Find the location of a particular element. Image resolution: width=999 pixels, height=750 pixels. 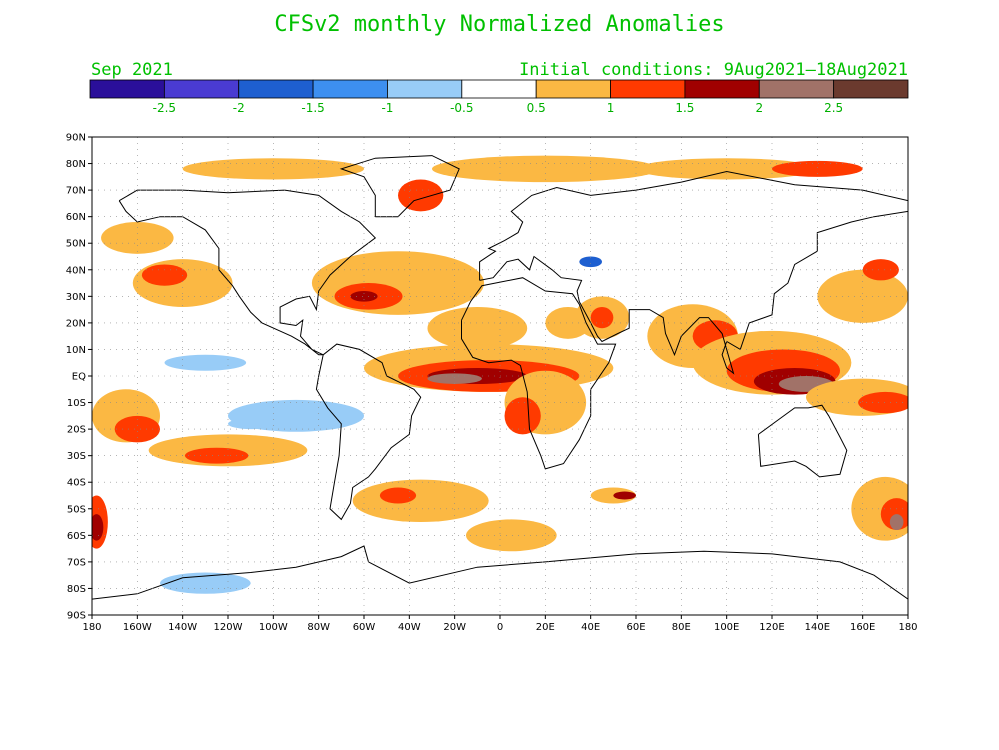

colorbar: -2.5 -2 -1.5 -1 -0.5 0.5 1 1.5 2 2.5 is located at coordinates (499, 97).